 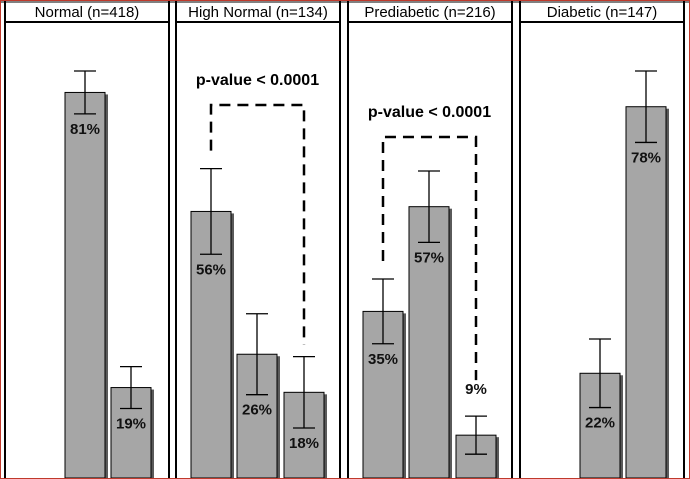 I want to click on panel-title: Normal (n=418), so click(x=87, y=12).